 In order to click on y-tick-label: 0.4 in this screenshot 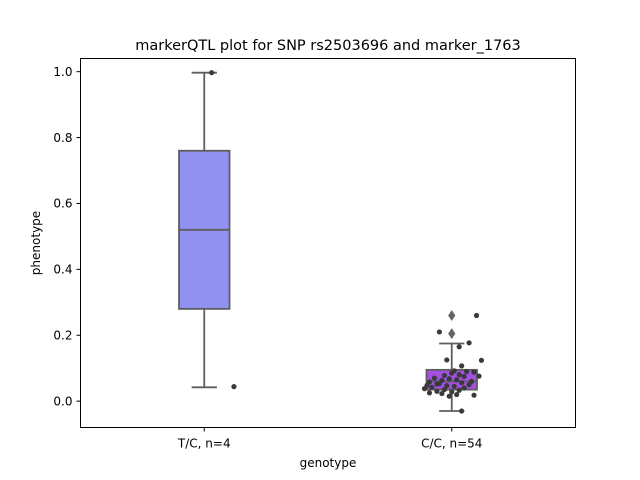, I will do `click(62, 270)`.